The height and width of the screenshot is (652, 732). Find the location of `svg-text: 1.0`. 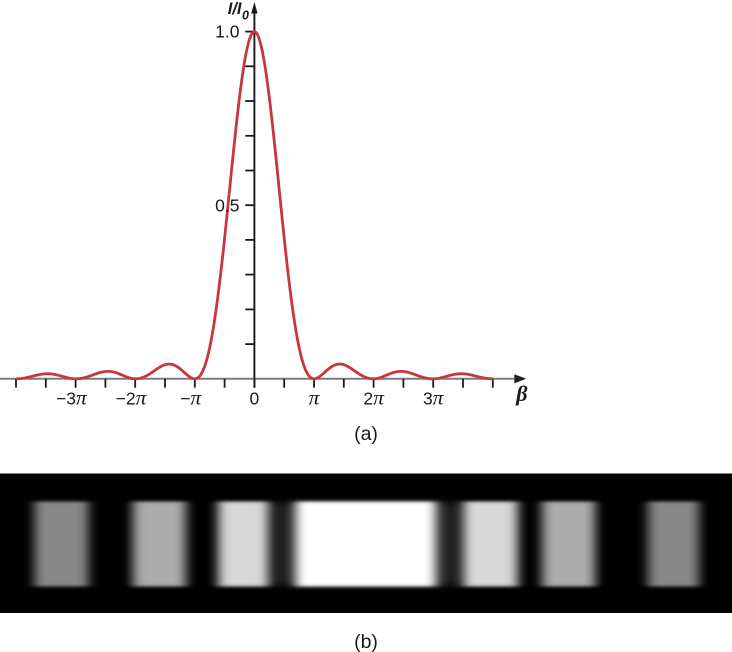

svg-text: 1.0 is located at coordinates (227, 32).